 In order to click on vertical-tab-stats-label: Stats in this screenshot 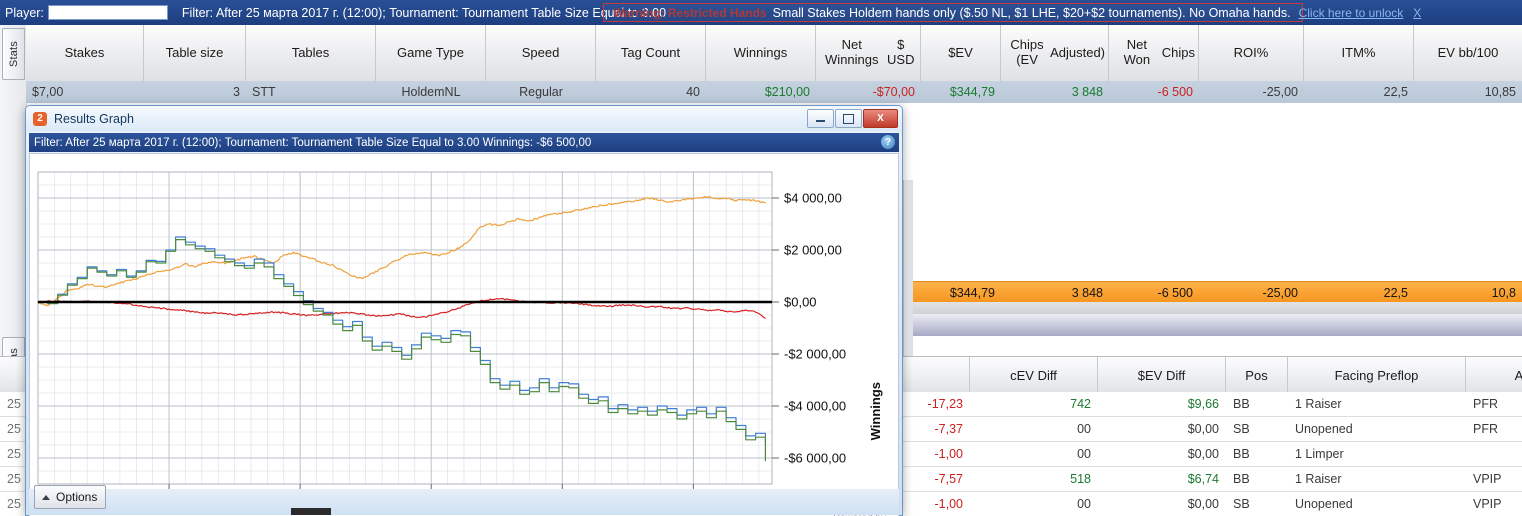, I will do `click(13, 54)`.